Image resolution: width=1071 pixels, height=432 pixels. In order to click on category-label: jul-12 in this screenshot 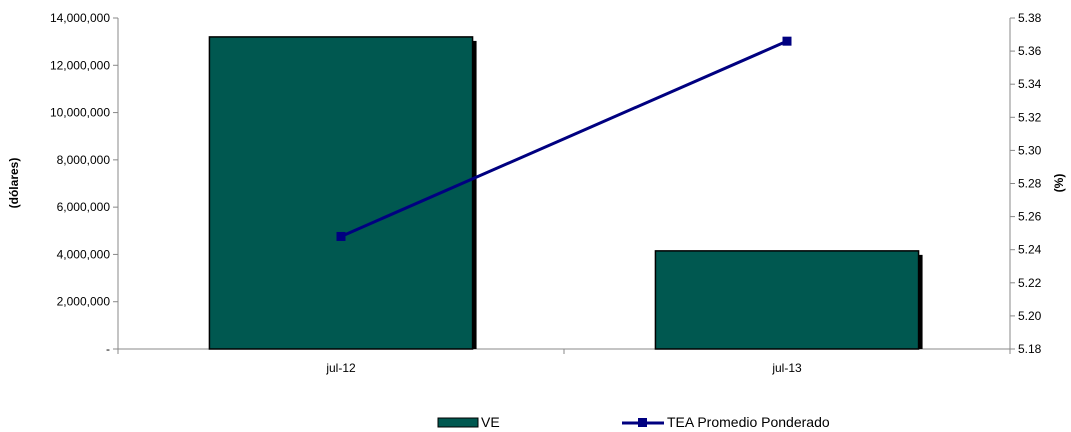, I will do `click(340, 368)`.